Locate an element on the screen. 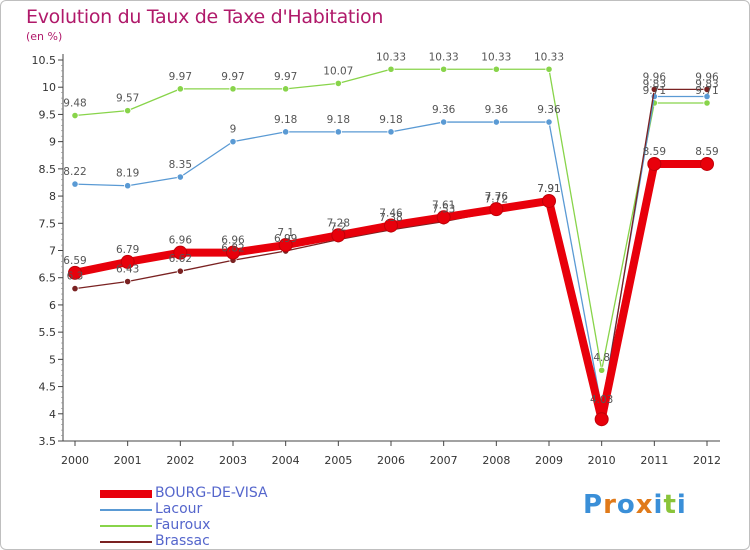  brand-letter: r is located at coordinates (610, 505).